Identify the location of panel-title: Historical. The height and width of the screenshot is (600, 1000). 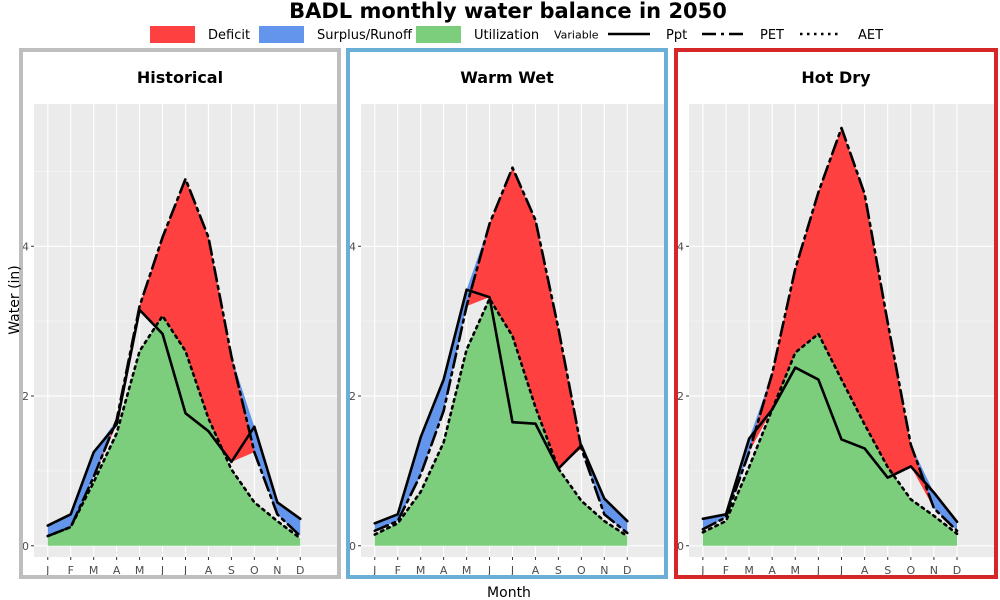
(180, 77).